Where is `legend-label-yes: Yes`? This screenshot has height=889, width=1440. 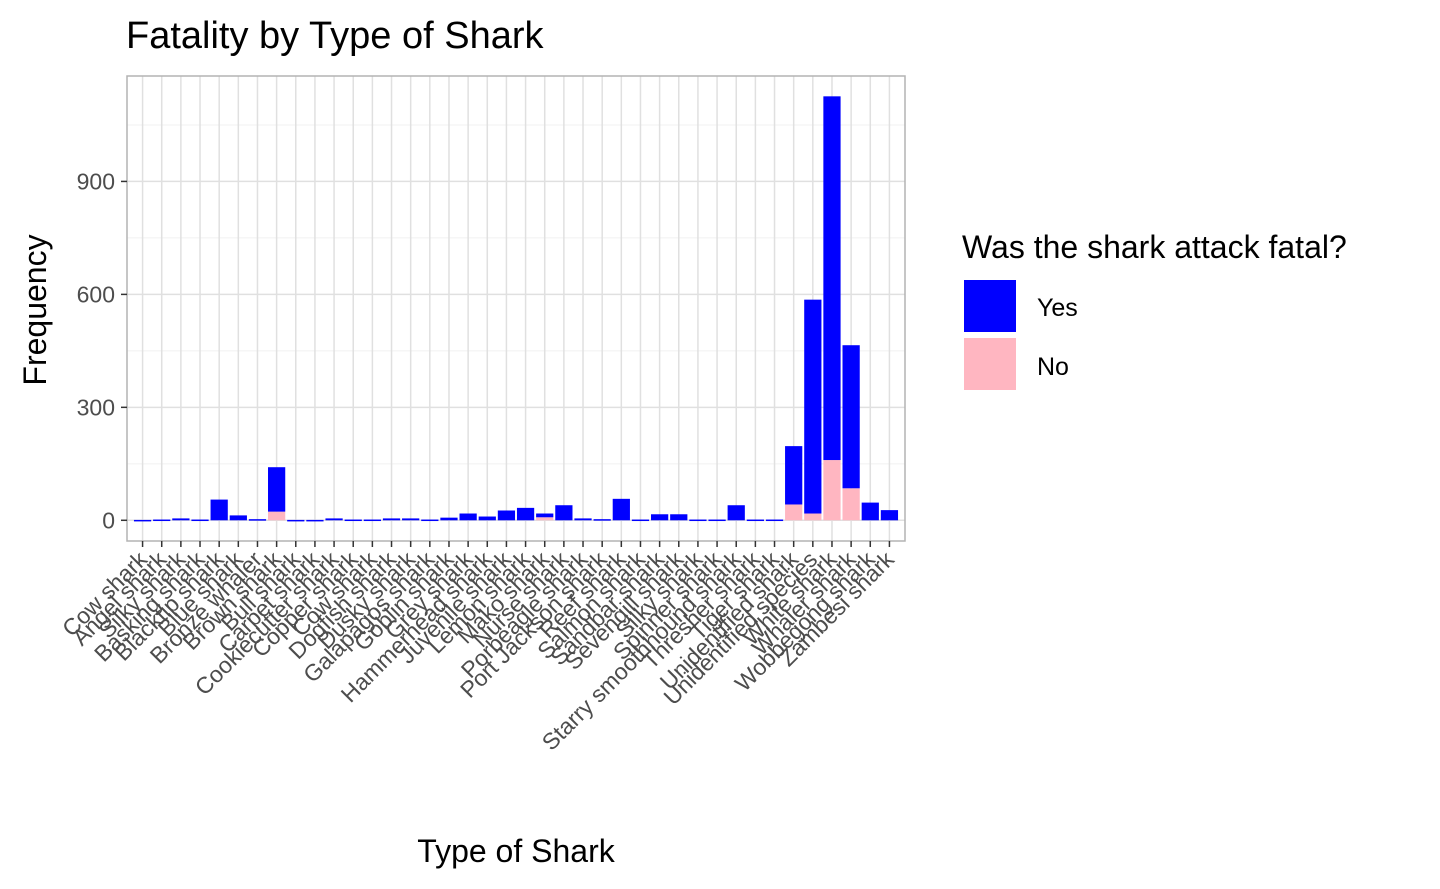 legend-label-yes: Yes is located at coordinates (1057, 308).